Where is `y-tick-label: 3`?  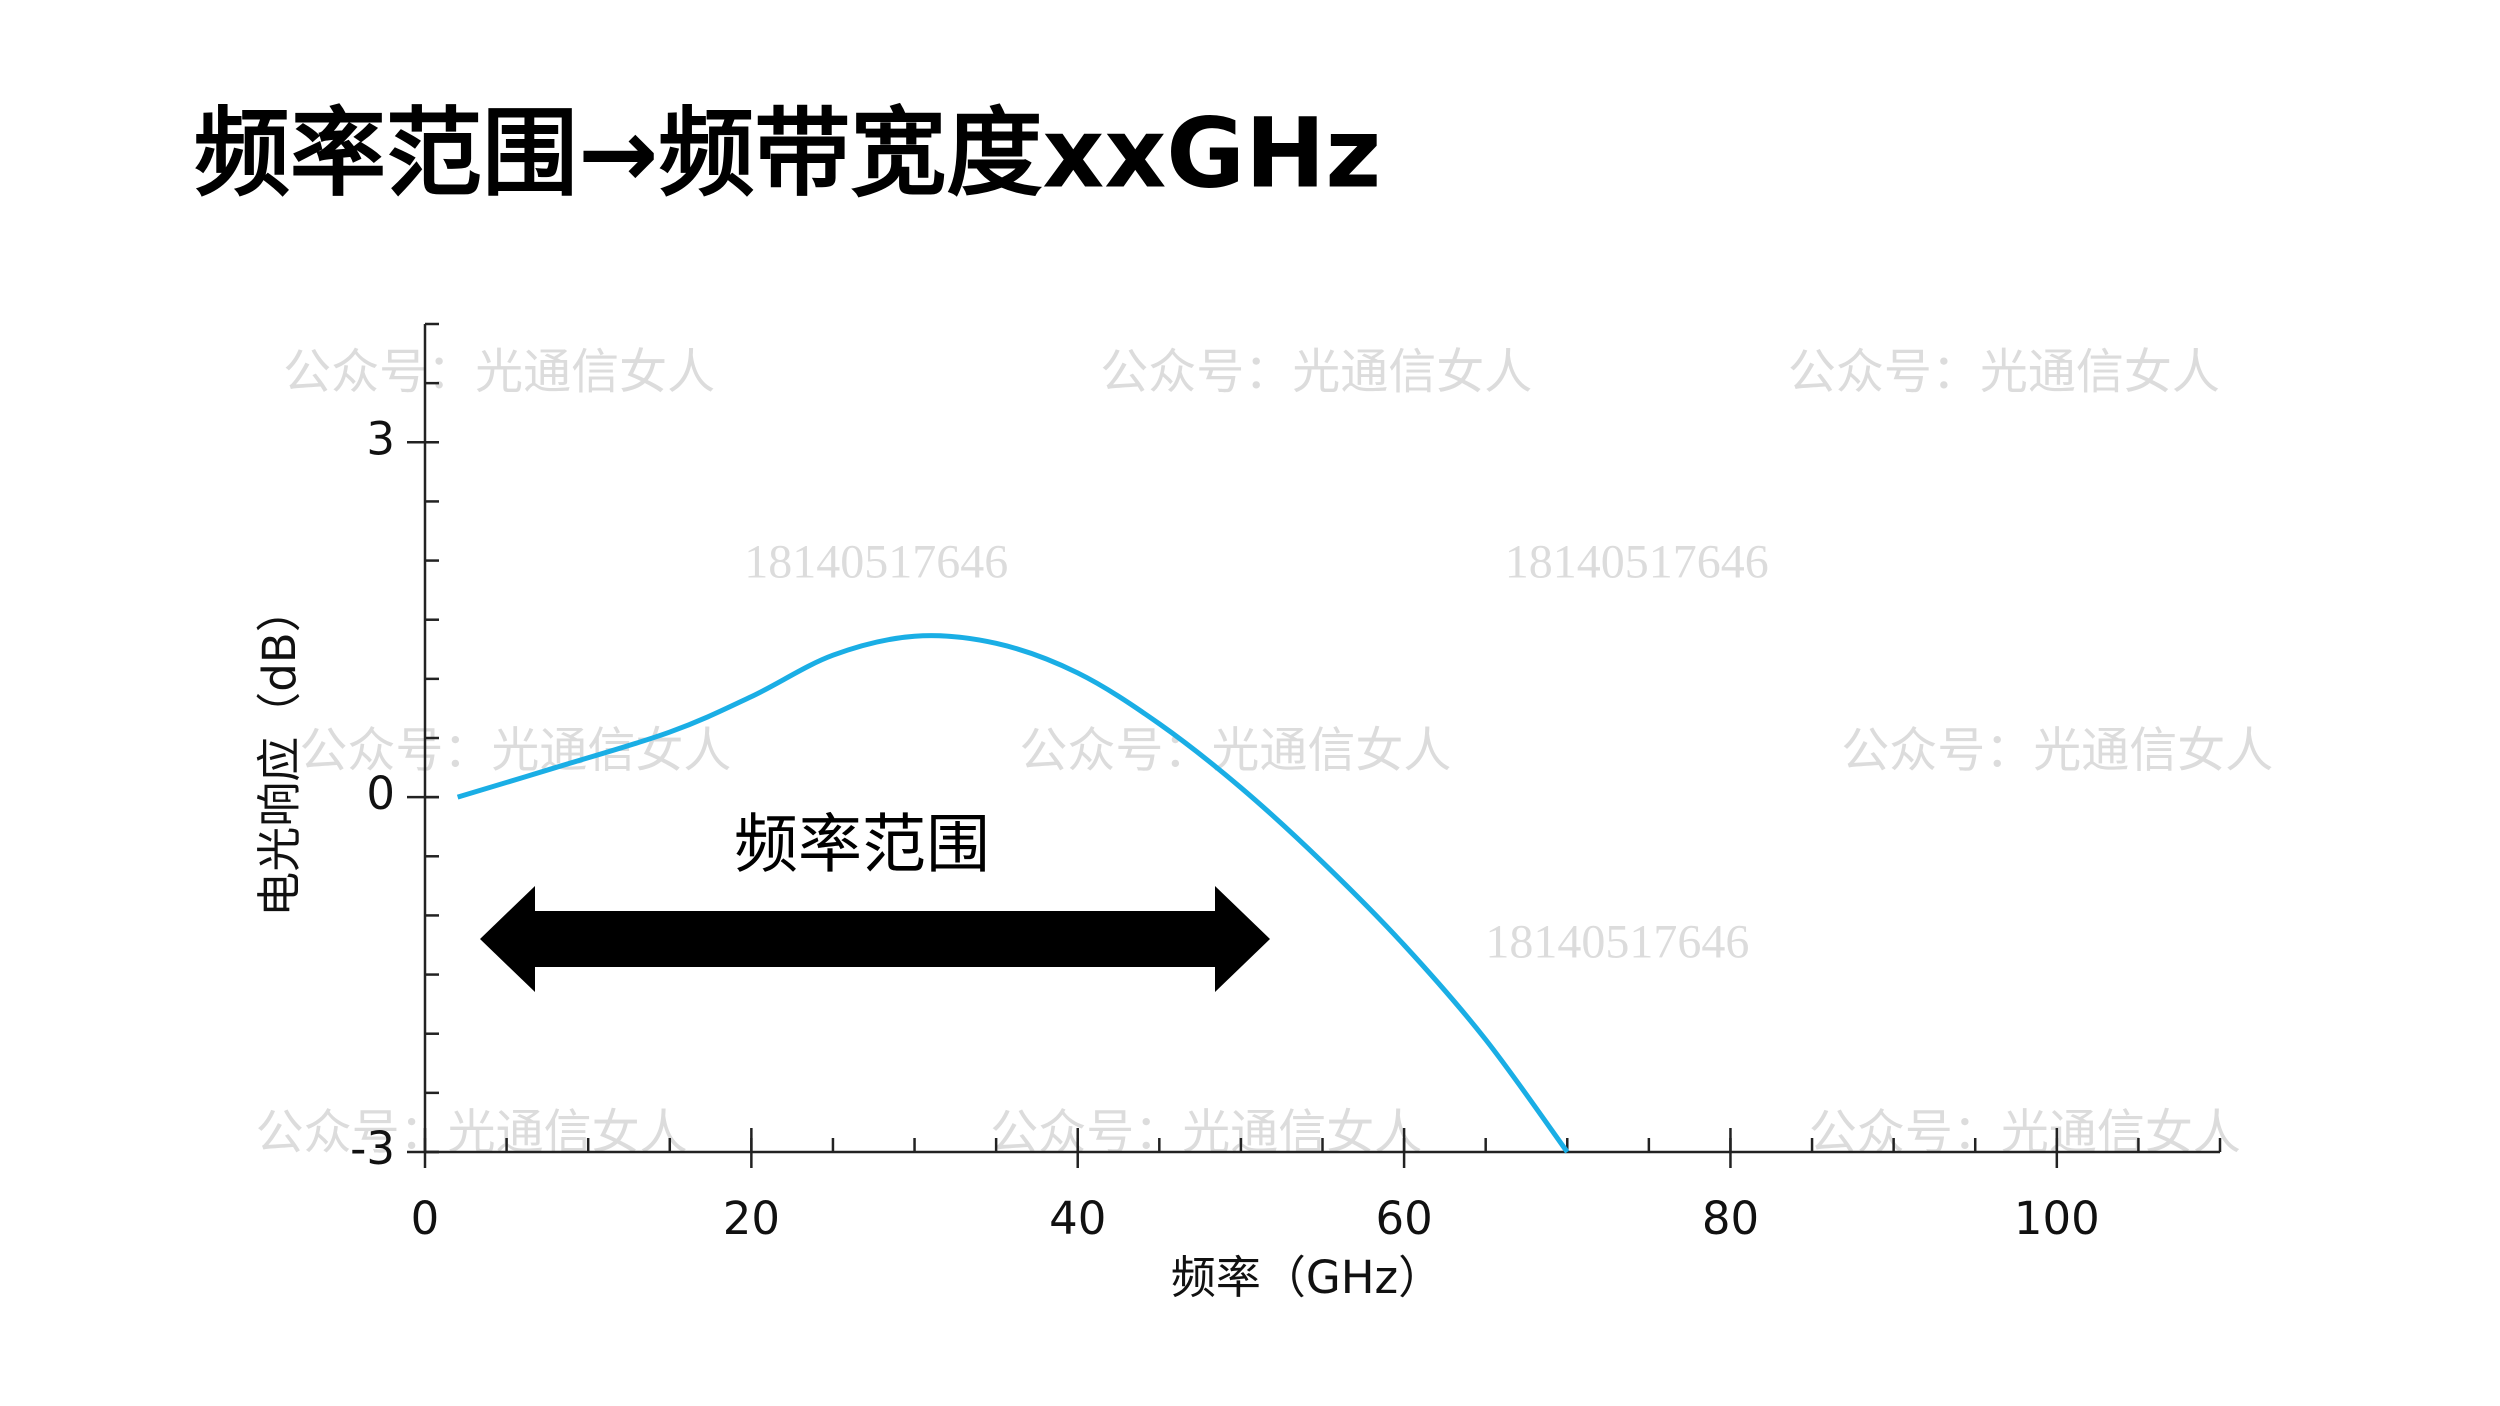
y-tick-label: 3 is located at coordinates (380, 438).